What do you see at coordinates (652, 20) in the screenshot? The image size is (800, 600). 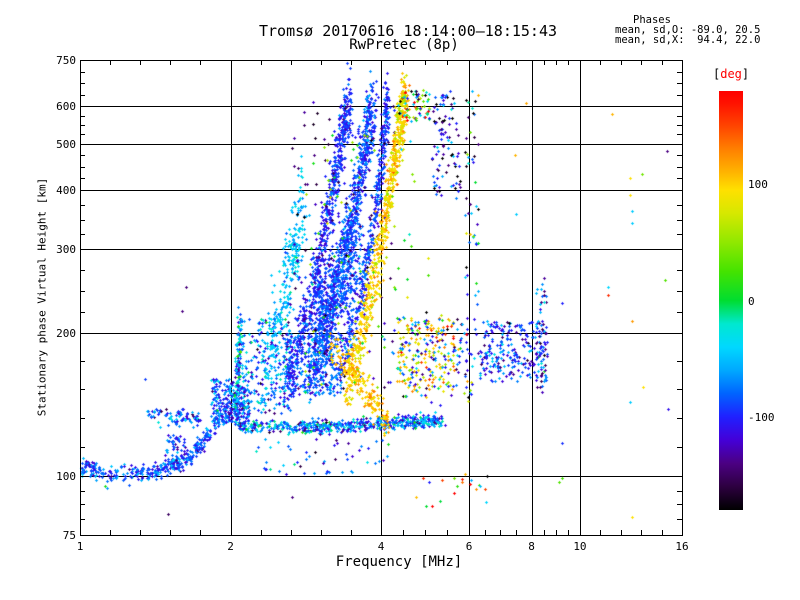 I see `phase-stats-header: Phases` at bounding box center [652, 20].